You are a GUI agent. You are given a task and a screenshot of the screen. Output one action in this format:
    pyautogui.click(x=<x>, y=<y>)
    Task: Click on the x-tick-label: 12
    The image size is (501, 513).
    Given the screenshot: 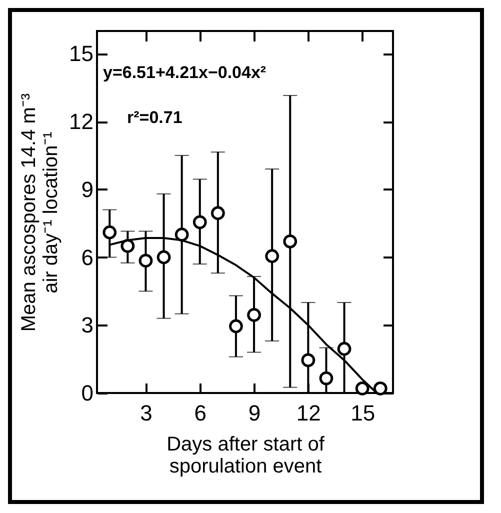 What is the action you would take?
    pyautogui.click(x=308, y=413)
    